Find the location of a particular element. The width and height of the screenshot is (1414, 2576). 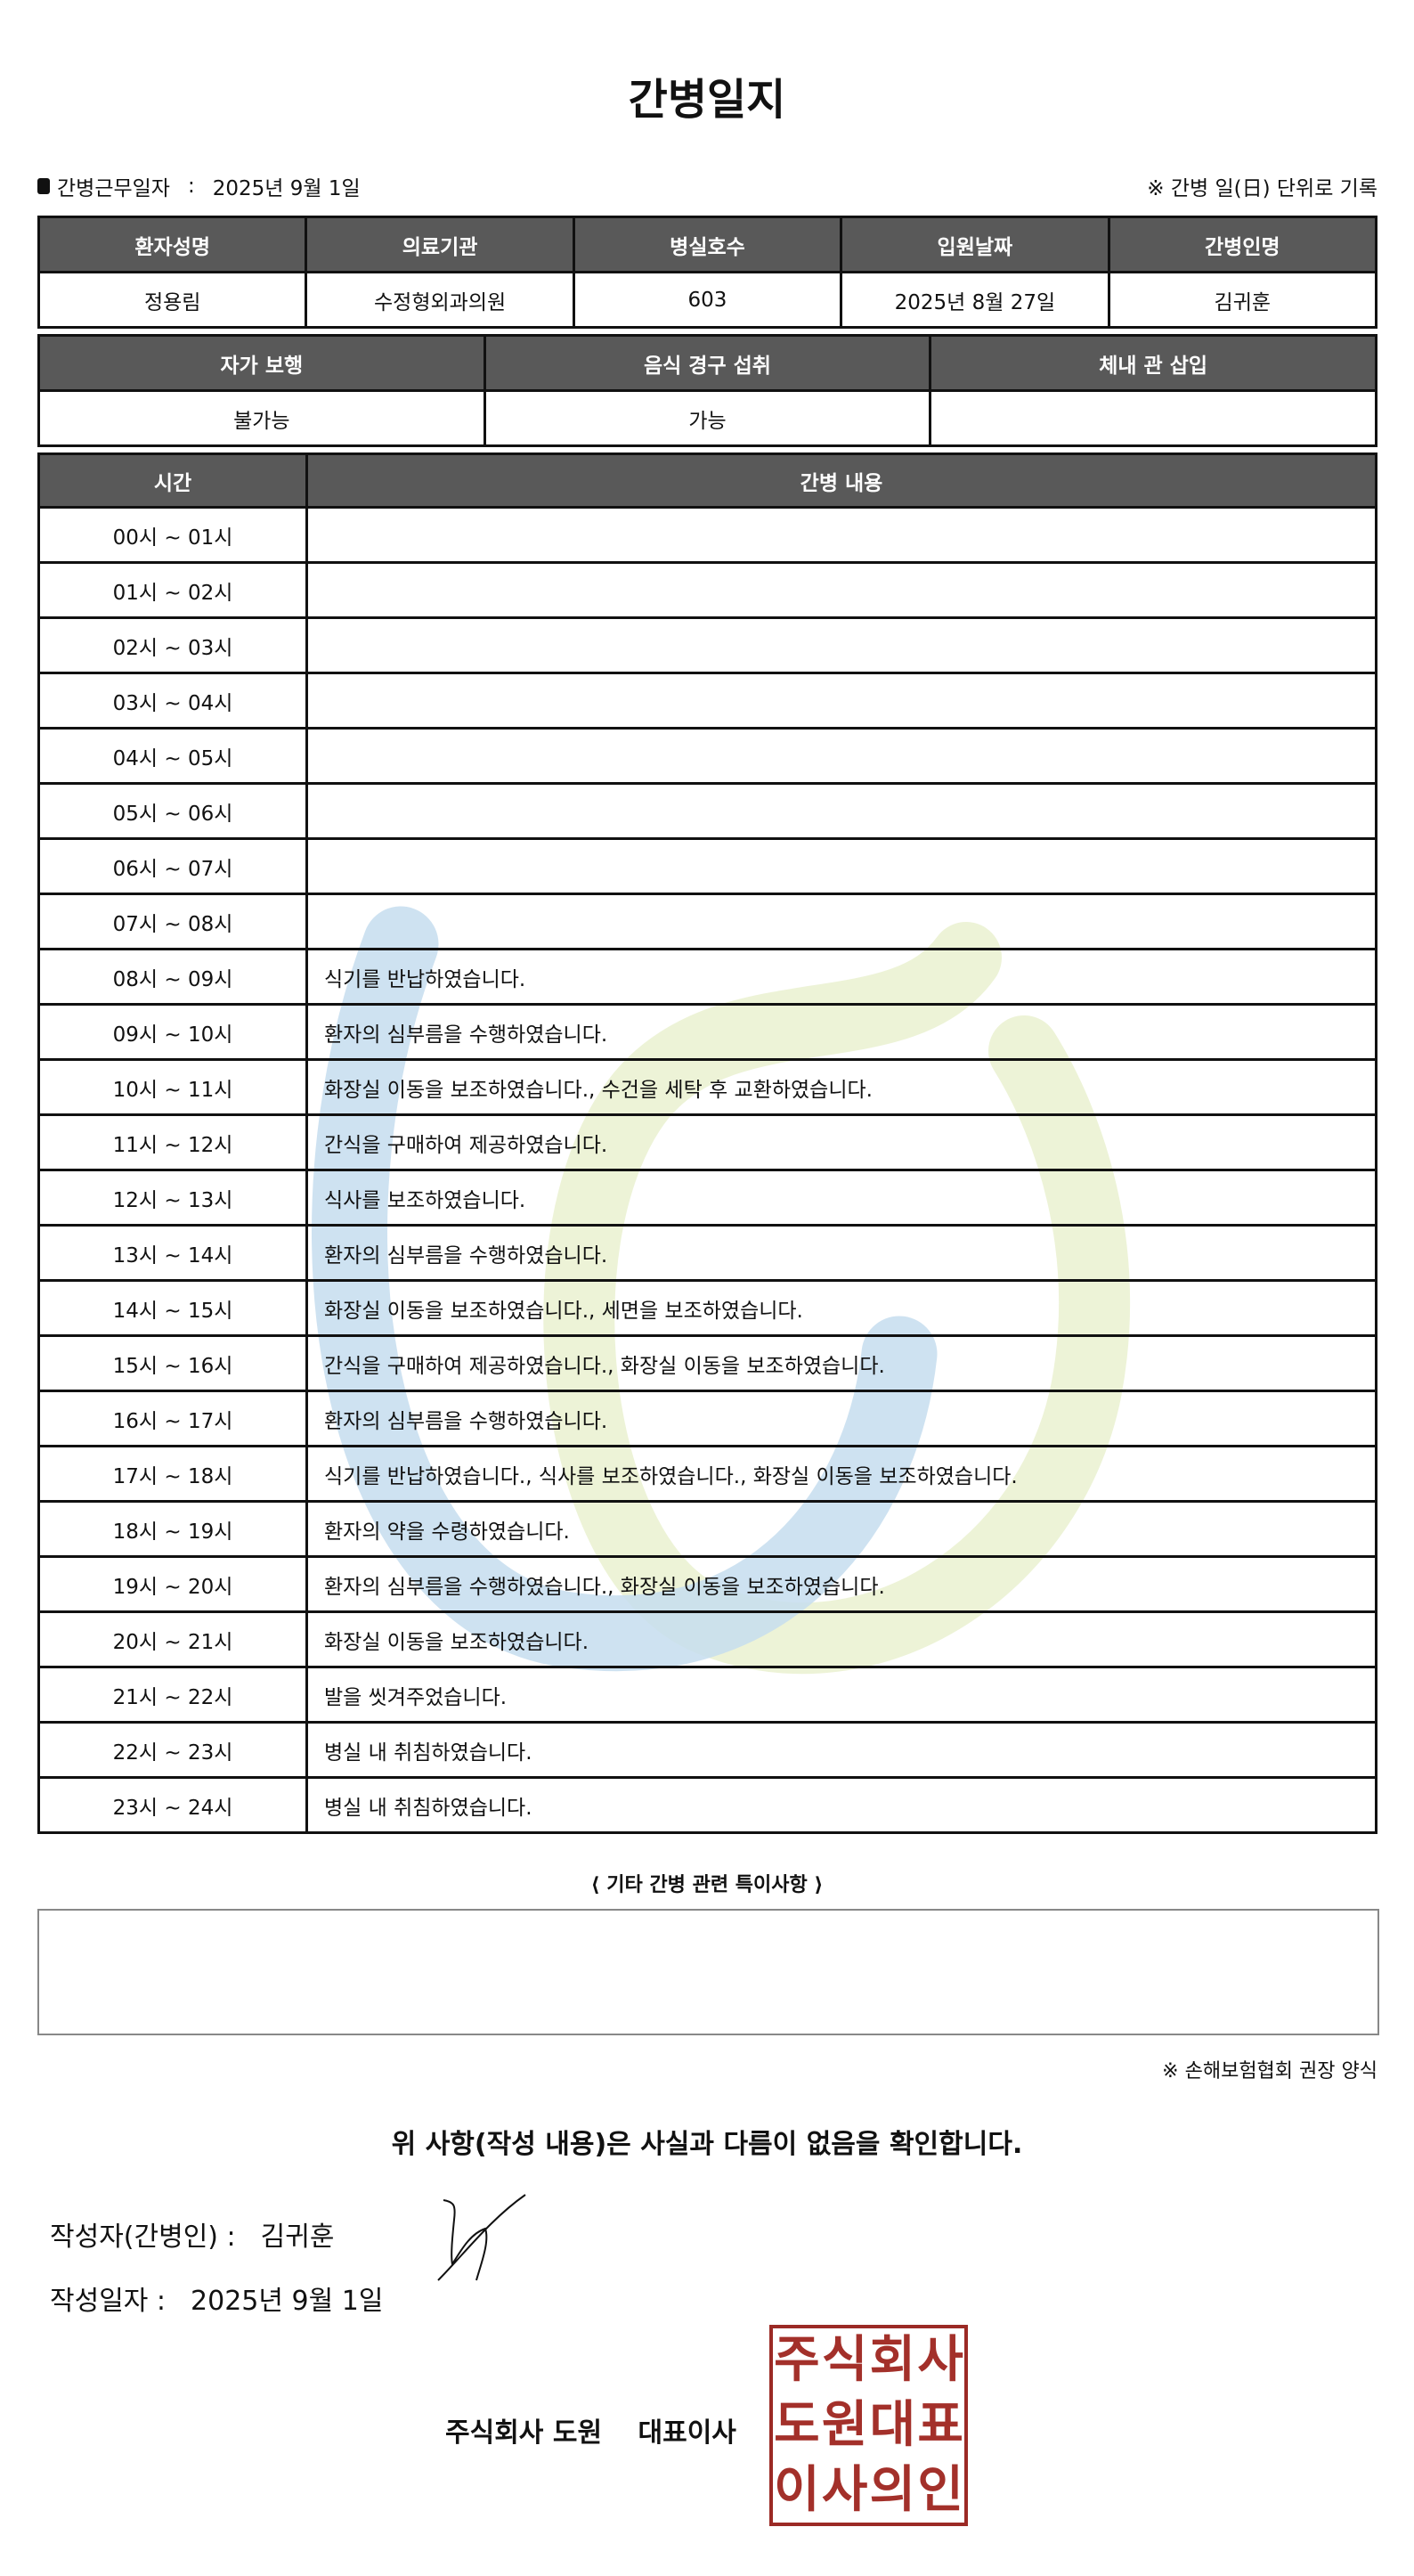

seal-character: 의 is located at coordinates (892, 2490).